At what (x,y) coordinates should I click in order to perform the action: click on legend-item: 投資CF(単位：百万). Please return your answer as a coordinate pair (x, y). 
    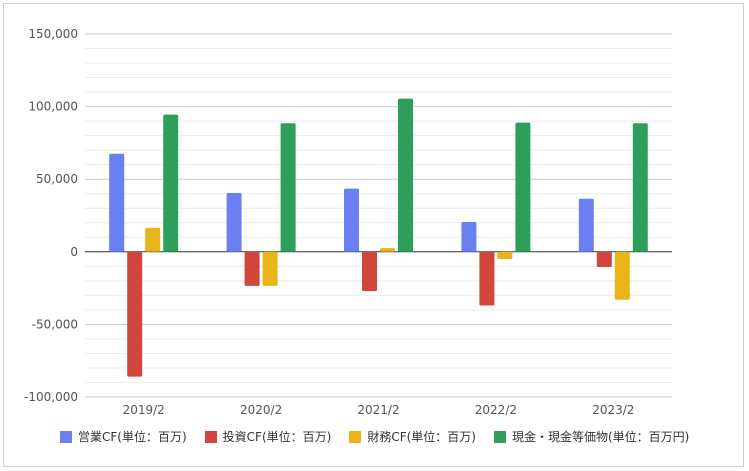
    Looking at the image, I should click on (268, 436).